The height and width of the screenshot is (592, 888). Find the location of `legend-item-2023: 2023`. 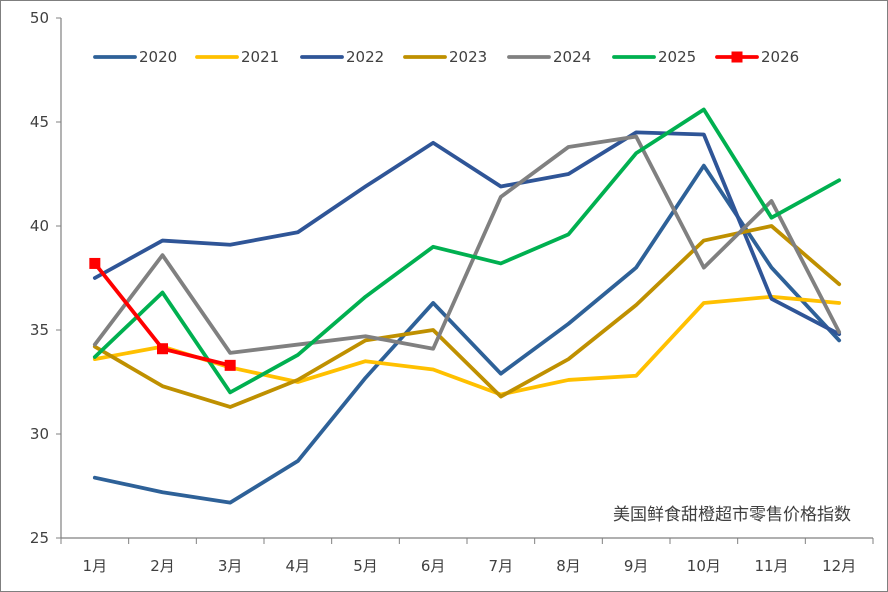

legend-item-2023: 2023 is located at coordinates (445, 57).